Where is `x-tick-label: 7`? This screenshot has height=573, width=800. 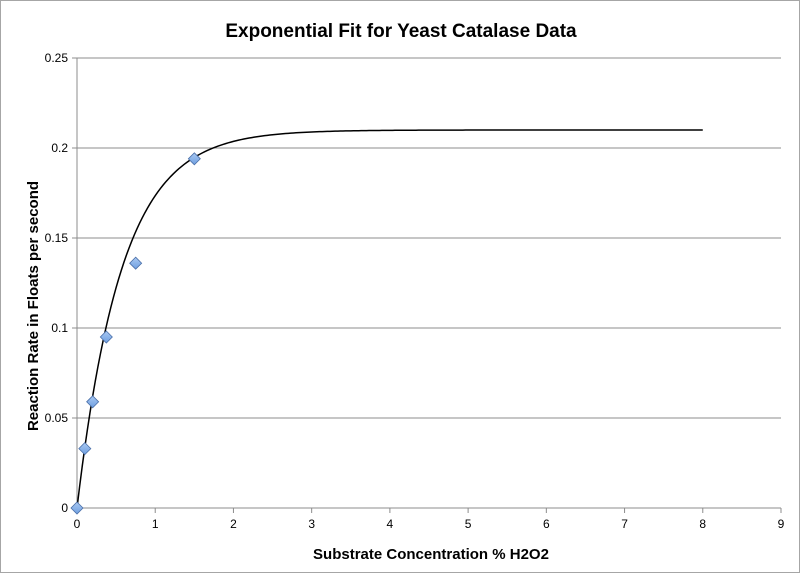
x-tick-label: 7 is located at coordinates (624, 524).